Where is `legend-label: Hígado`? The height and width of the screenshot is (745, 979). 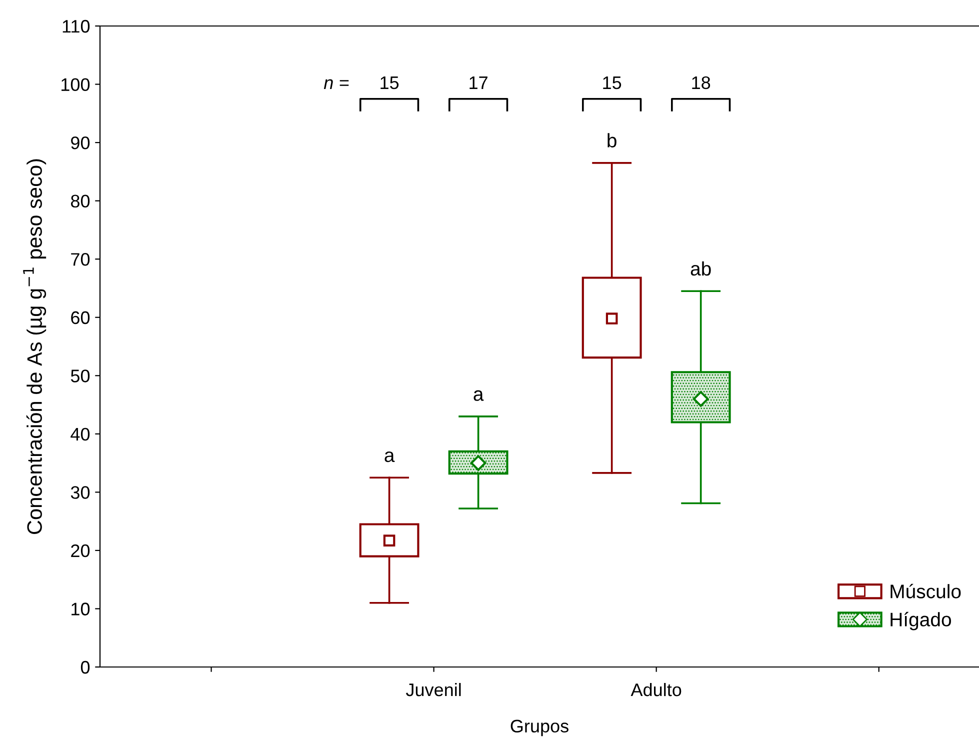 legend-label: Hígado is located at coordinates (920, 621).